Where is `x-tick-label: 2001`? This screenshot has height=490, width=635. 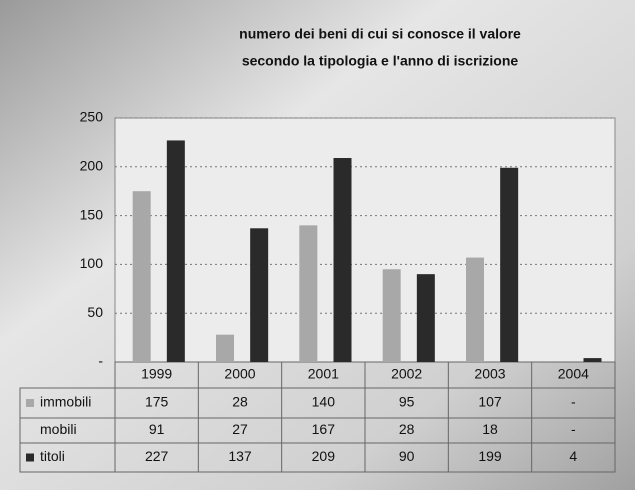
x-tick-label: 2001 is located at coordinates (323, 374).